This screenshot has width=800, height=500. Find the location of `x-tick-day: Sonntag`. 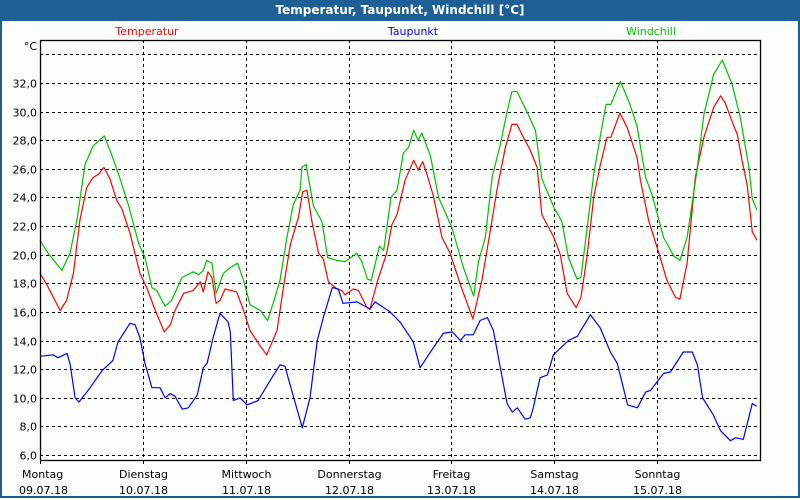

x-tick-day: Sonntag is located at coordinates (658, 474).